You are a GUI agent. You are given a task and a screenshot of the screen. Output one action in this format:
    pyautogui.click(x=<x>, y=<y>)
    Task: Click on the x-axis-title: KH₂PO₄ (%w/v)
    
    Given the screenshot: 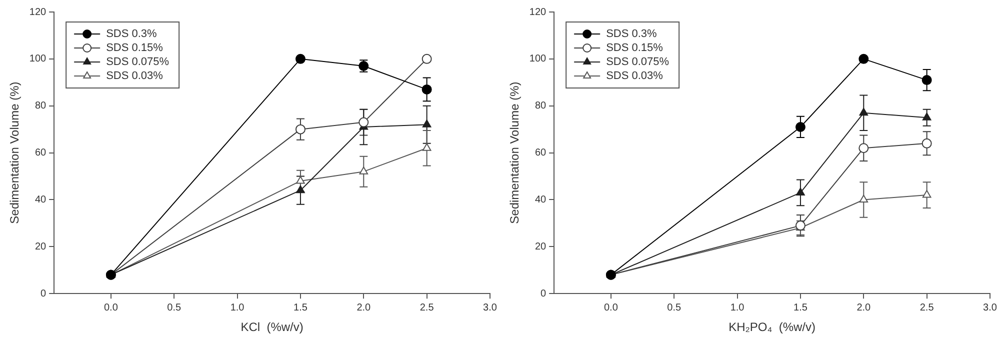 What is the action you would take?
    pyautogui.click(x=772, y=327)
    